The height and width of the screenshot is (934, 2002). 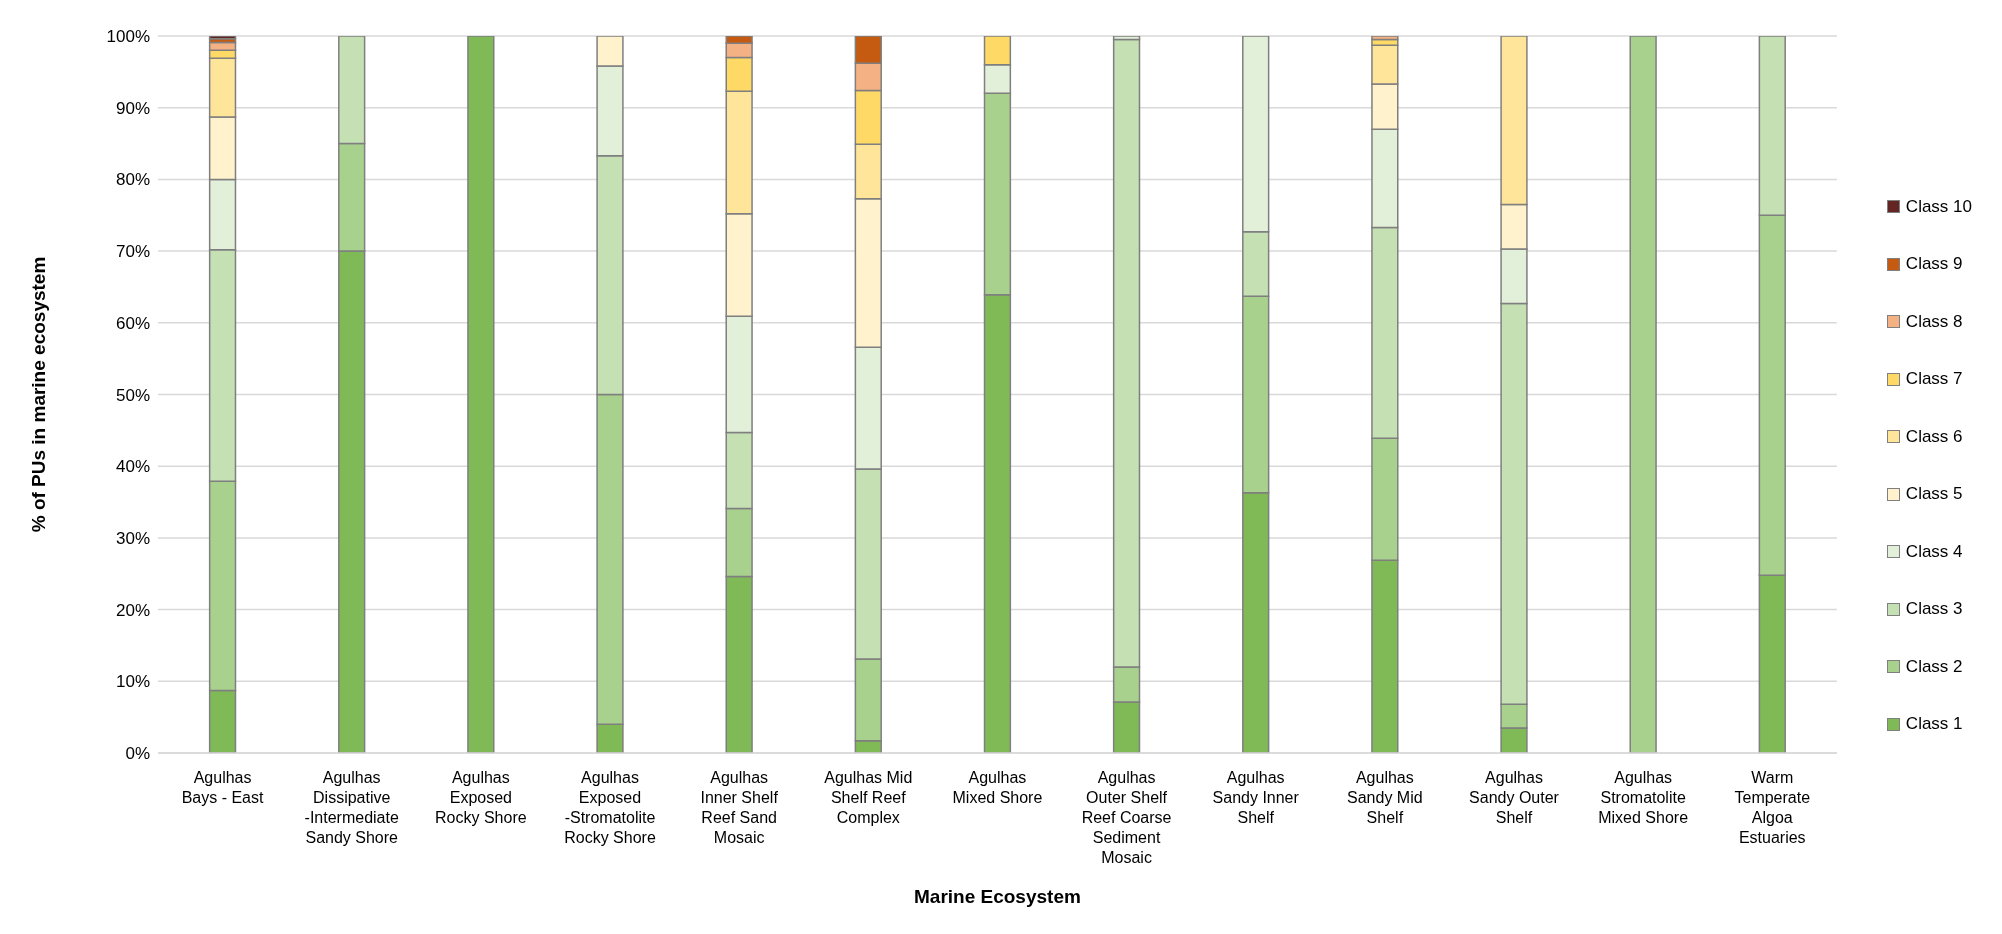 I want to click on legend-label: Class 1, so click(x=1934, y=724).